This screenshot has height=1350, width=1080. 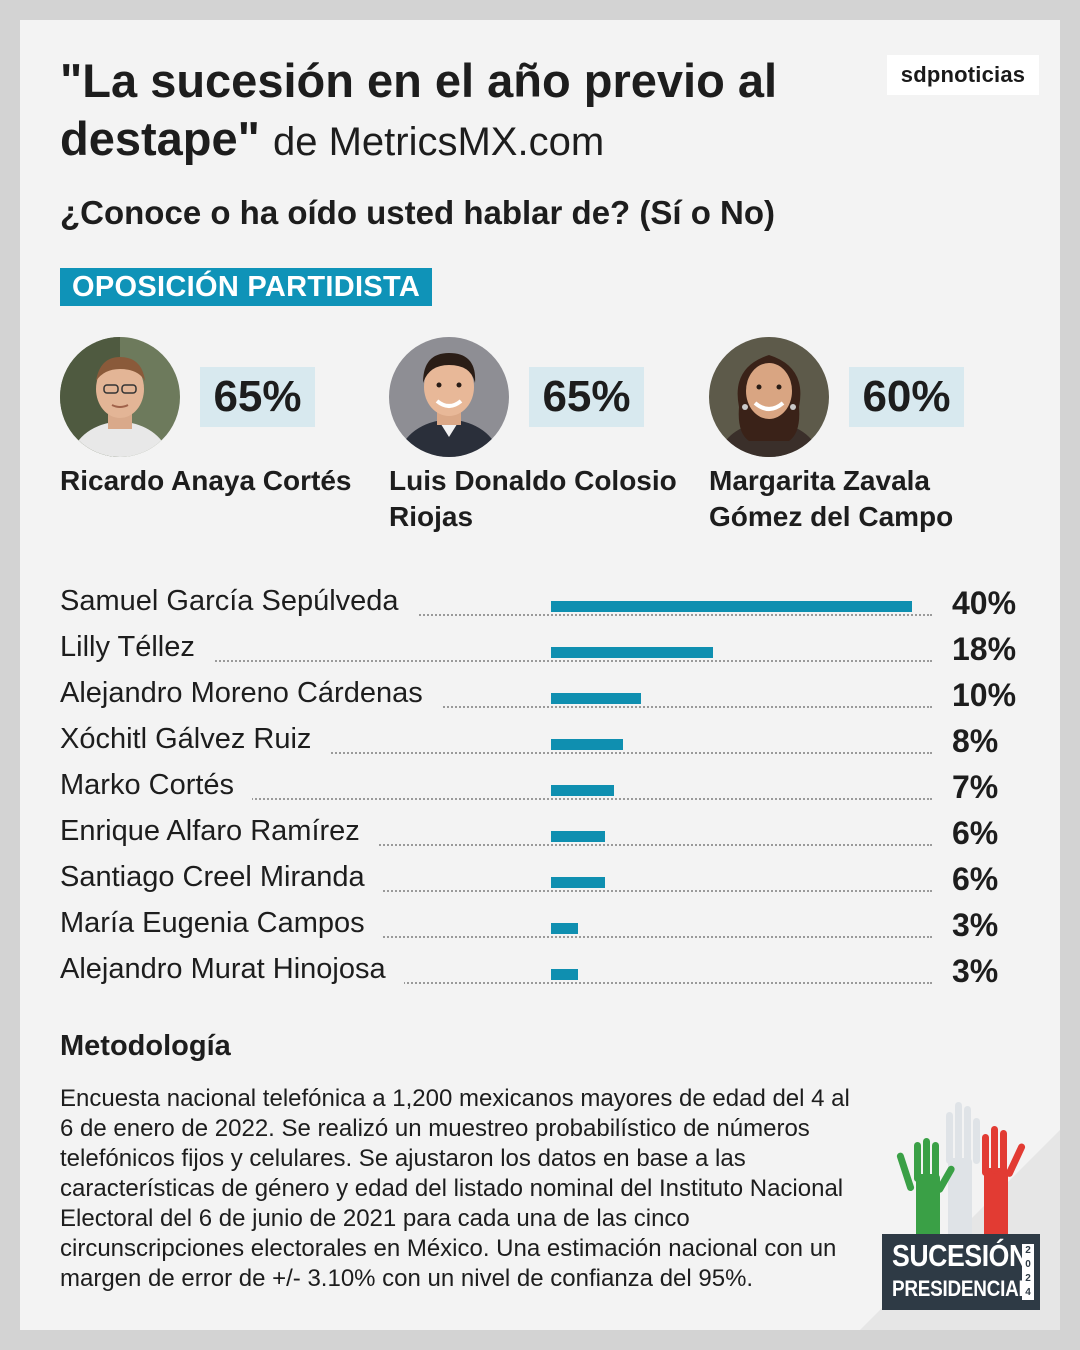 What do you see at coordinates (550, 739) in the screenshot?
I see `chart-row: Xóchitl Gálvez Ruiz 8%` at bounding box center [550, 739].